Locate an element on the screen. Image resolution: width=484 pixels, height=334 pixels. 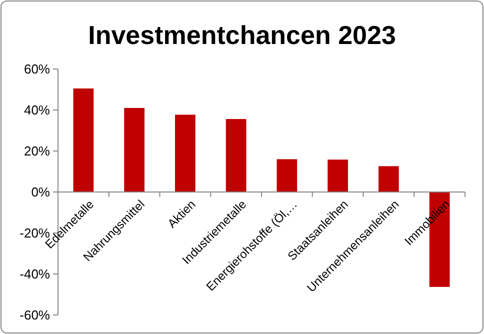
y-tick-label: 40% is located at coordinates (37, 110).